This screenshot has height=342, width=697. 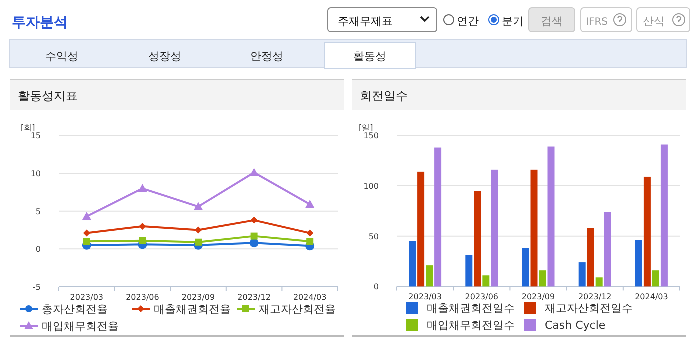 What do you see at coordinates (37, 287) in the screenshot?
I see `y-tick-label: -5` at bounding box center [37, 287].